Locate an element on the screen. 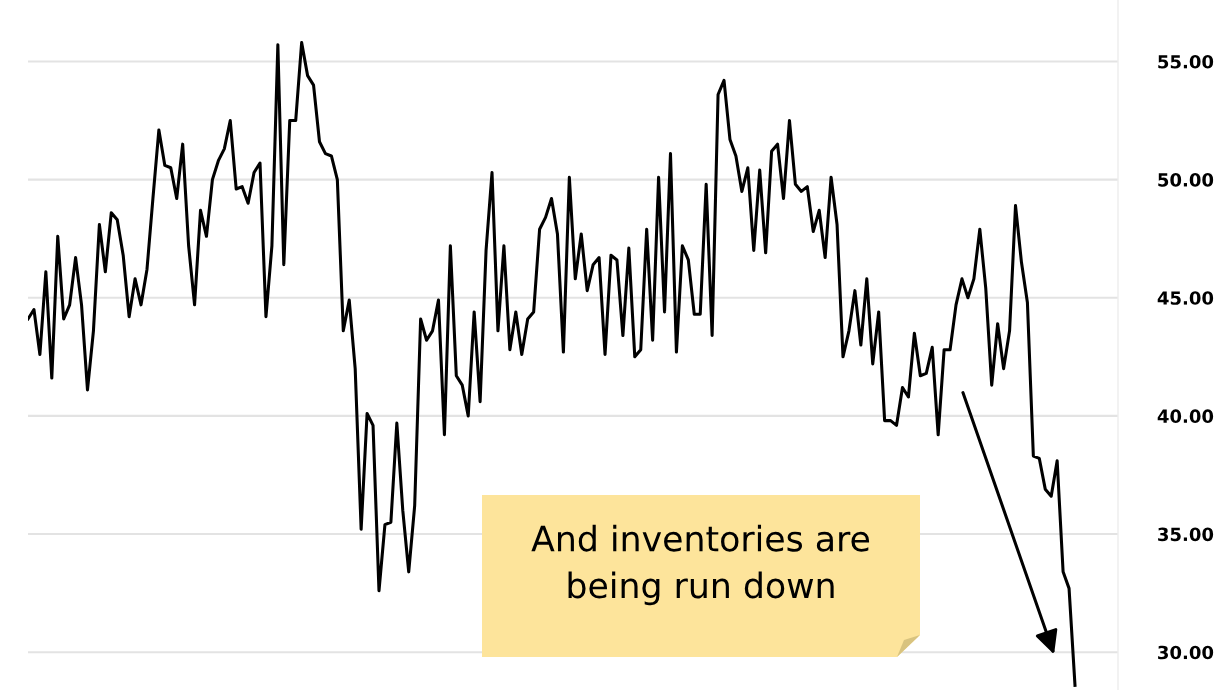 This screenshot has width=1226, height=690. y-tick-label: 55.00 is located at coordinates (1186, 61).